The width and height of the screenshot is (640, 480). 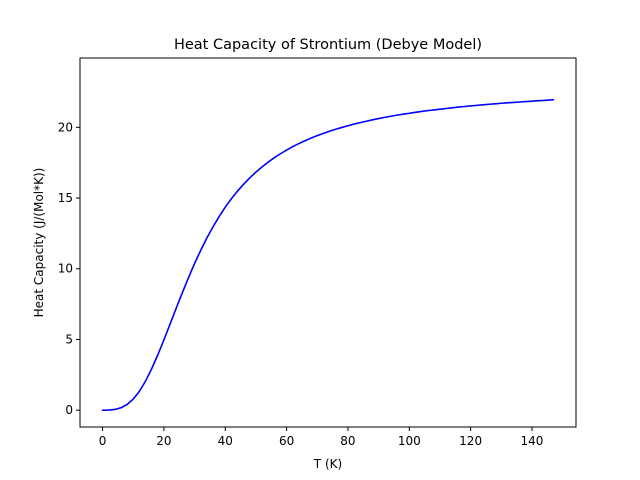 I want to click on y-tick-label: 0, so click(x=69, y=410).